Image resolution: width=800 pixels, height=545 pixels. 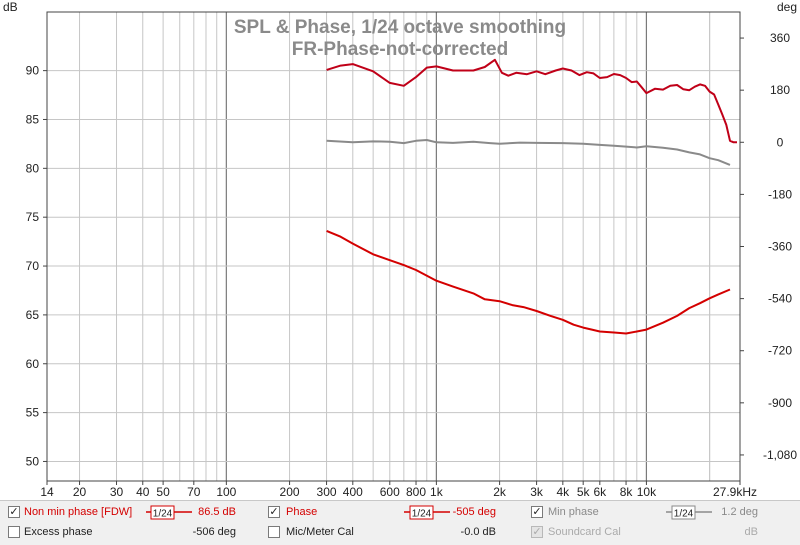 I want to click on series-min-phase-line, so click(x=528, y=152).